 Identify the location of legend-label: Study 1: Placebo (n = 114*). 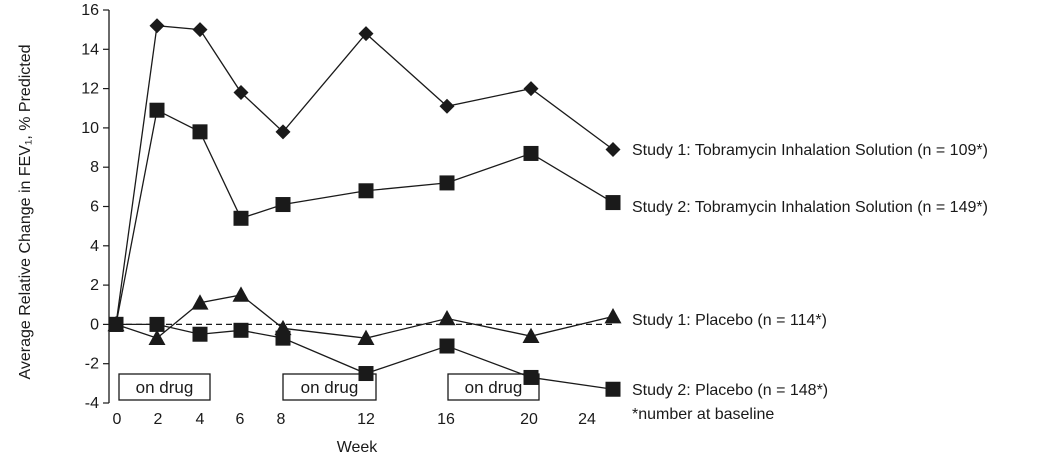
(729, 320).